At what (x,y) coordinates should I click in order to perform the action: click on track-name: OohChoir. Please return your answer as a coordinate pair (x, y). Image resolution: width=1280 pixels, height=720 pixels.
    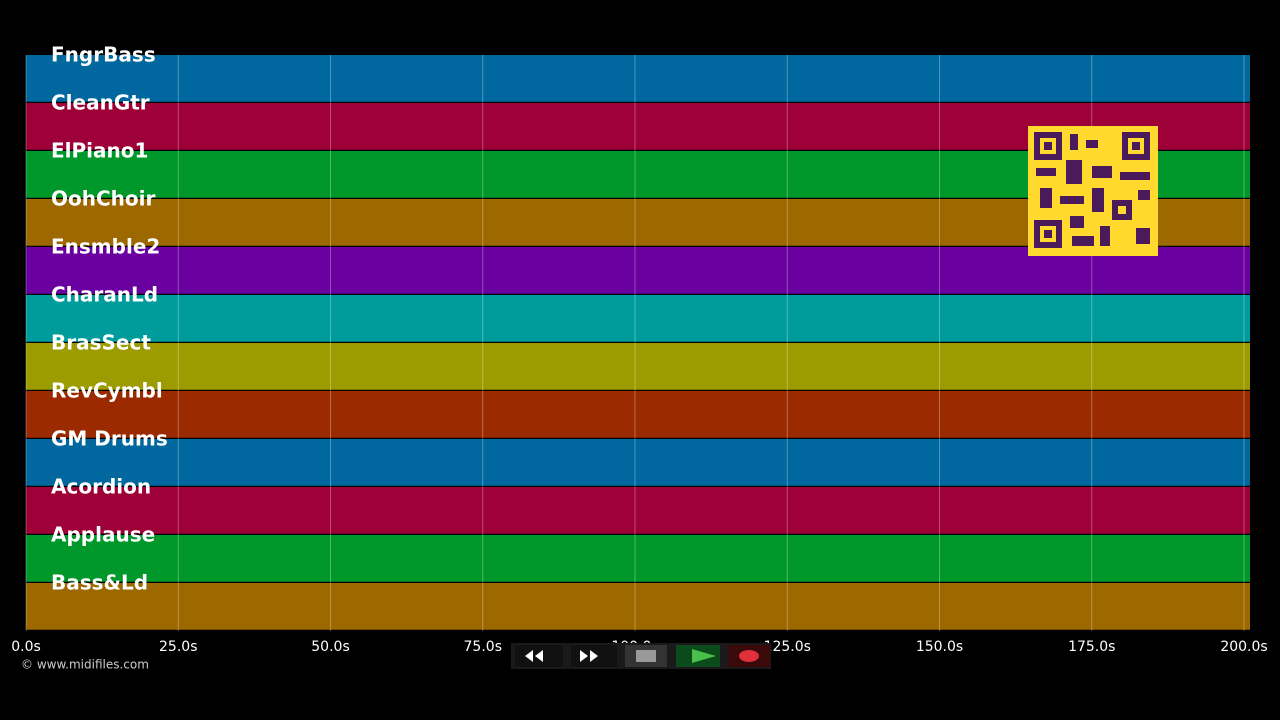
    Looking at the image, I should click on (103, 199).